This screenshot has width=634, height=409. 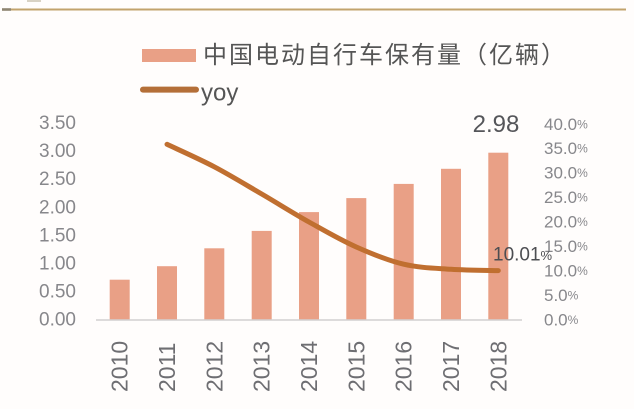 I want to click on svg-text: 35.0%, so click(x=566, y=148).